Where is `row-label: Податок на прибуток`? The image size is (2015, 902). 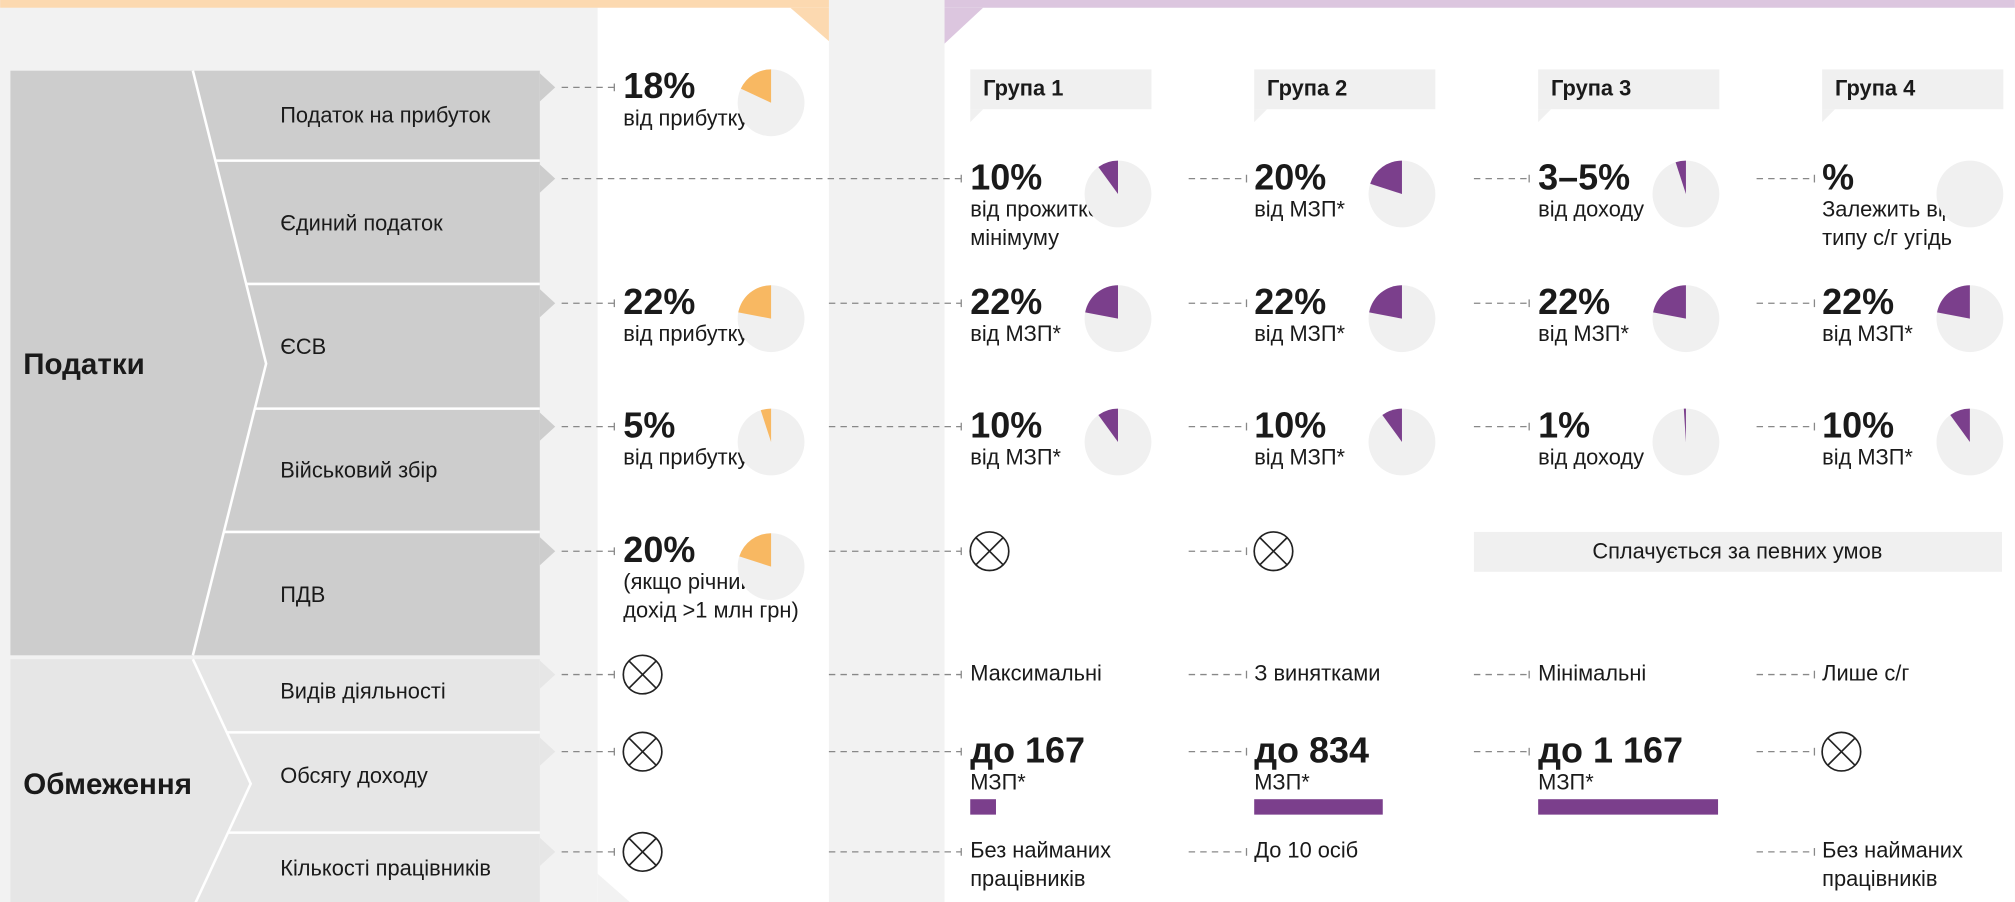
row-label: Податок на прибуток is located at coordinates (385, 115).